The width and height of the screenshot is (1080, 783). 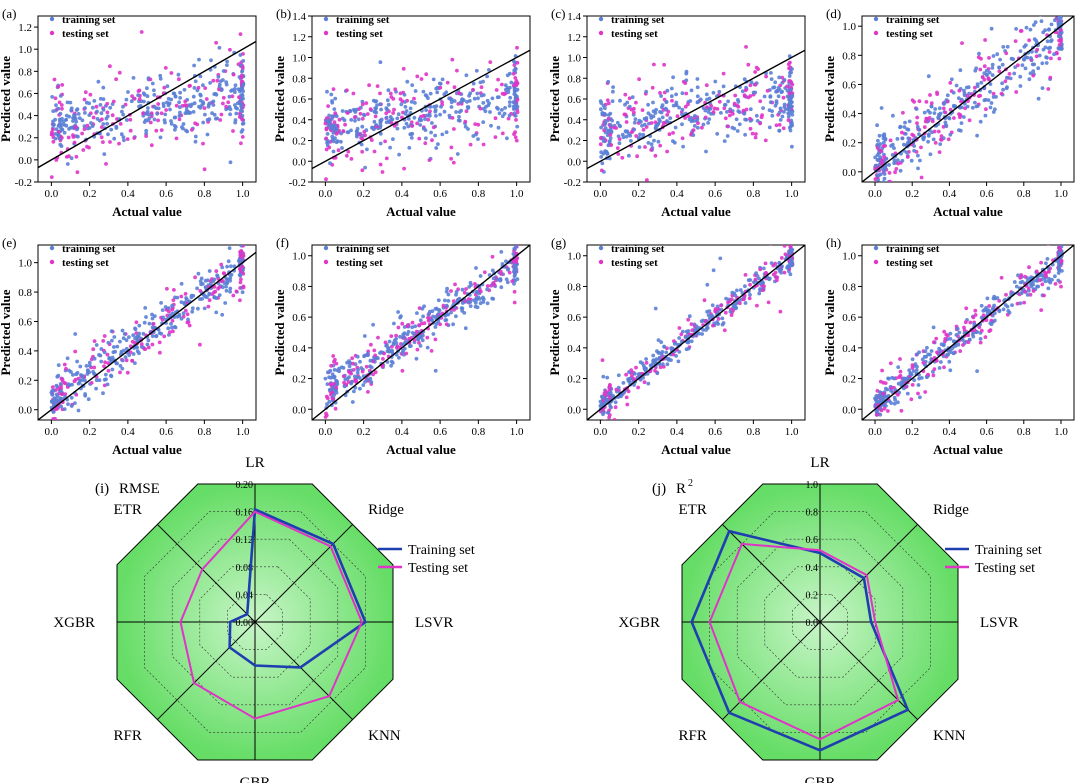 What do you see at coordinates (402, 194) in the screenshot?
I see `x-tick-label: 0.4` at bounding box center [402, 194].